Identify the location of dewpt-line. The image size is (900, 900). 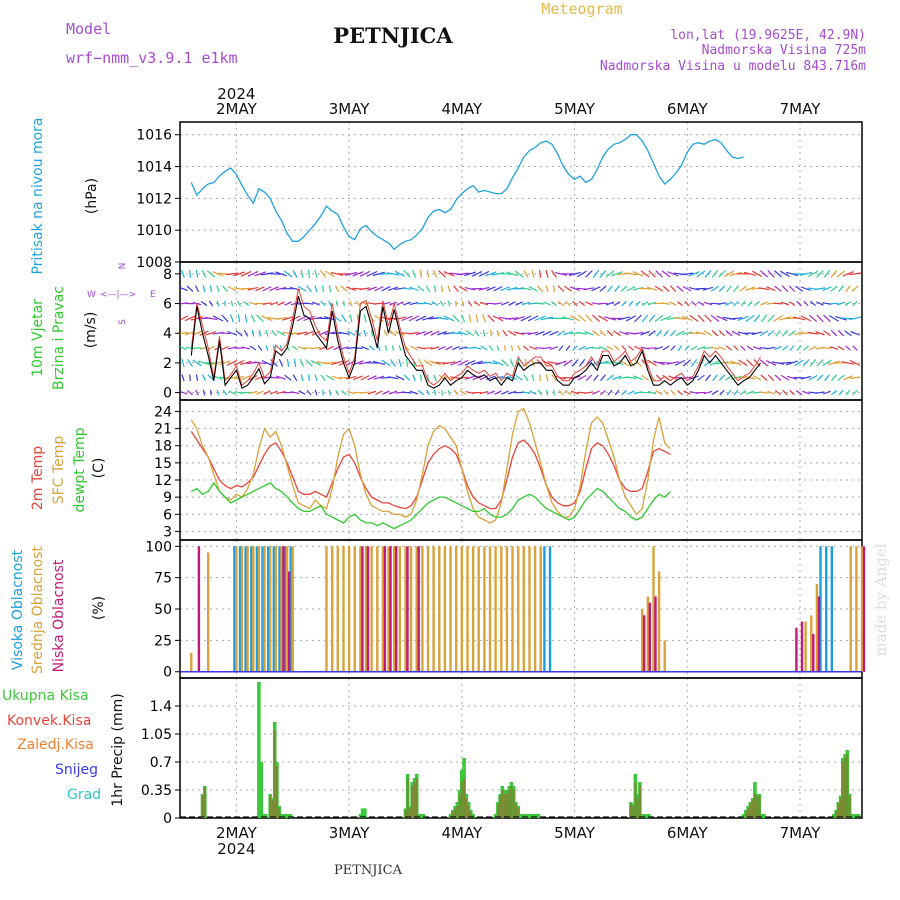
(431, 505).